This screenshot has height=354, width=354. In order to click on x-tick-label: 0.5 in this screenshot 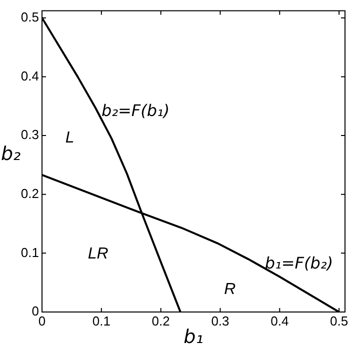, I will do `click(339, 320)`.